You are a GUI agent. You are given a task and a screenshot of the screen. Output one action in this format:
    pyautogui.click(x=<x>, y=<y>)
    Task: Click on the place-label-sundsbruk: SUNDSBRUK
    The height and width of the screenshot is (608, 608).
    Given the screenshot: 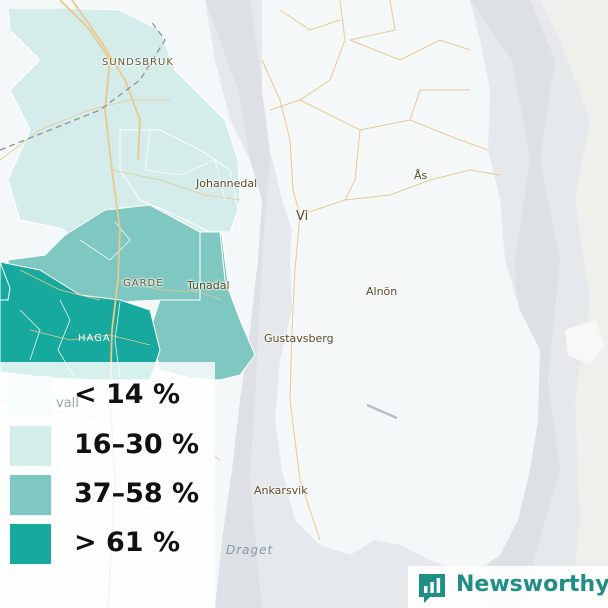 What is the action you would take?
    pyautogui.click(x=138, y=62)
    